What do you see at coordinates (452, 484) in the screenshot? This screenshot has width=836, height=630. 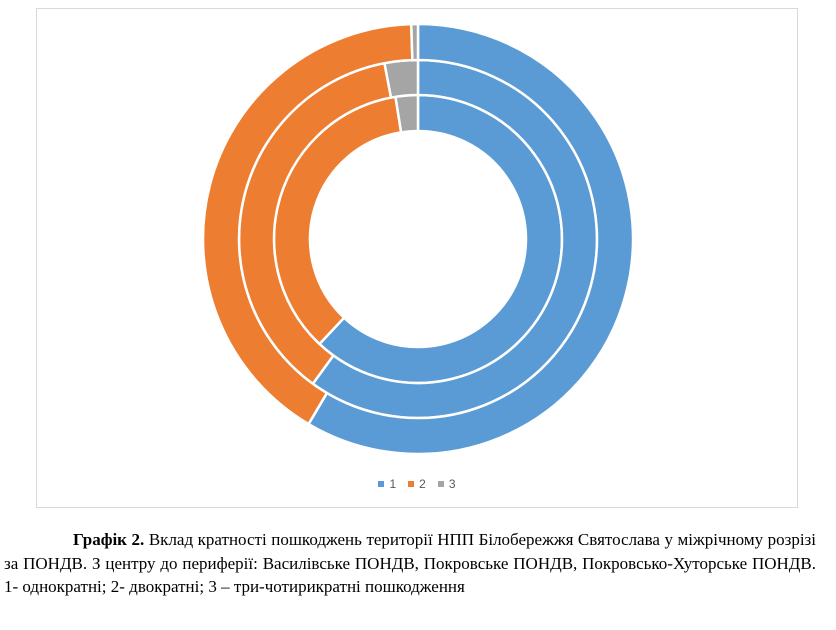 I see `legend-label-3: 3` at bounding box center [452, 484].